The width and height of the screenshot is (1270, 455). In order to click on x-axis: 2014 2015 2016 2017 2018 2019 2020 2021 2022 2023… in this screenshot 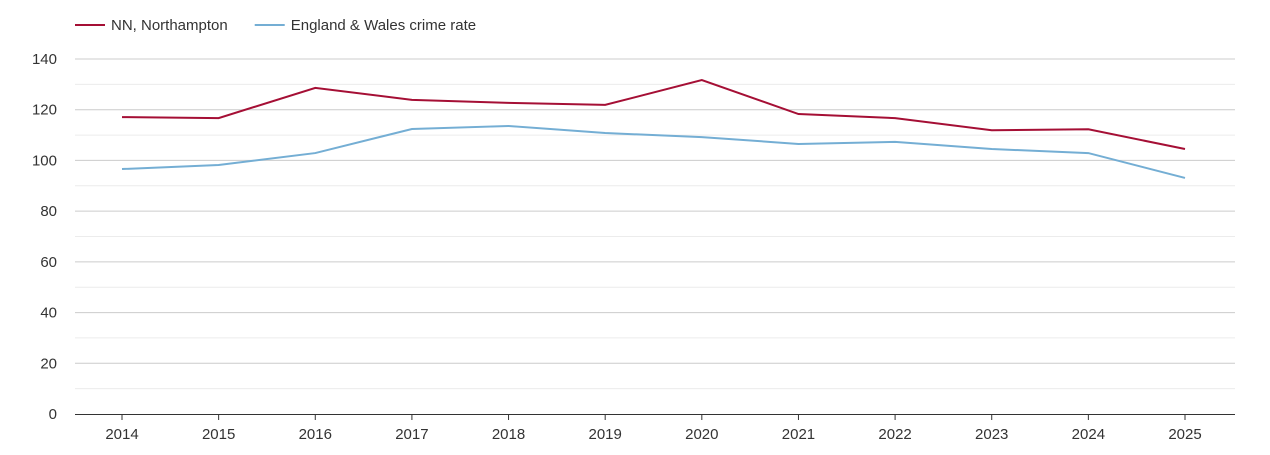, I will do `click(653, 428)`.